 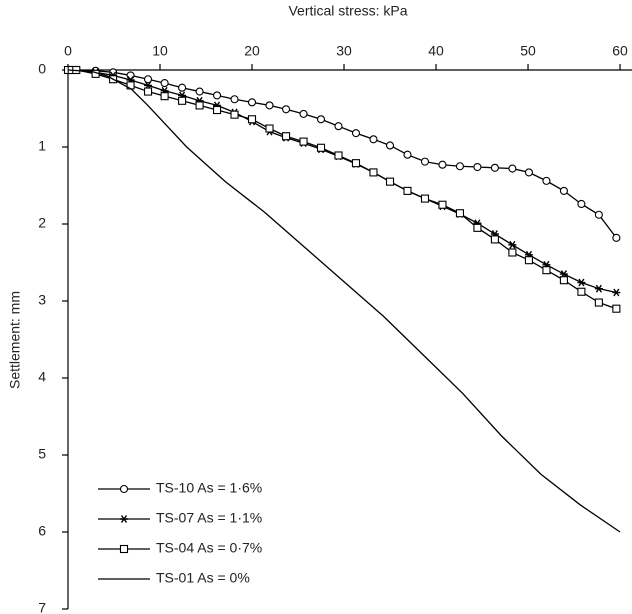 What do you see at coordinates (68, 51) in the screenshot?
I see `x-tick-label: 0` at bounding box center [68, 51].